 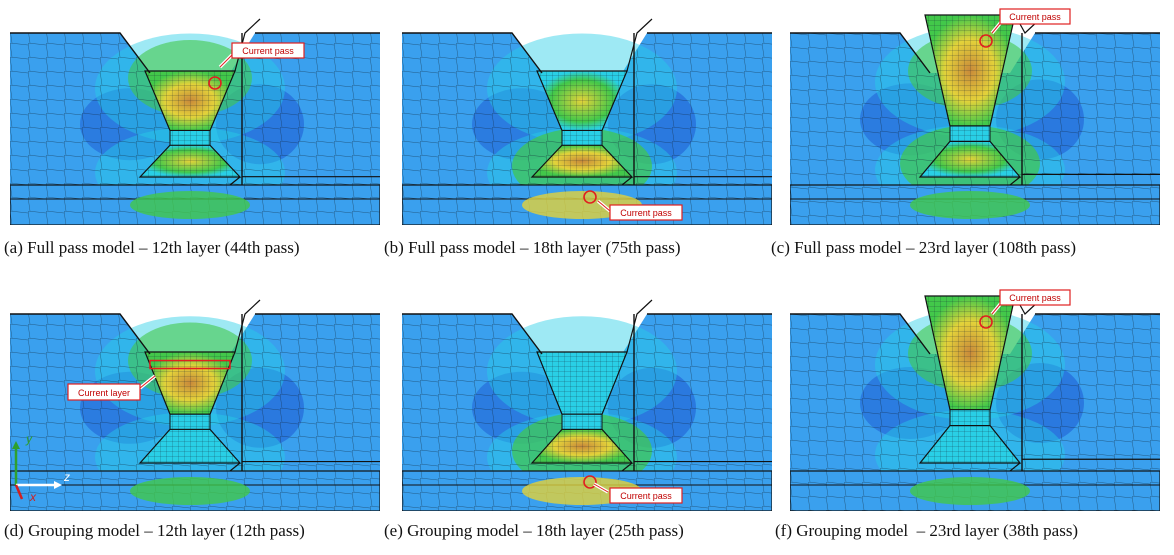 I want to click on panel-f-fe-model: Current pass, so click(x=975, y=400).